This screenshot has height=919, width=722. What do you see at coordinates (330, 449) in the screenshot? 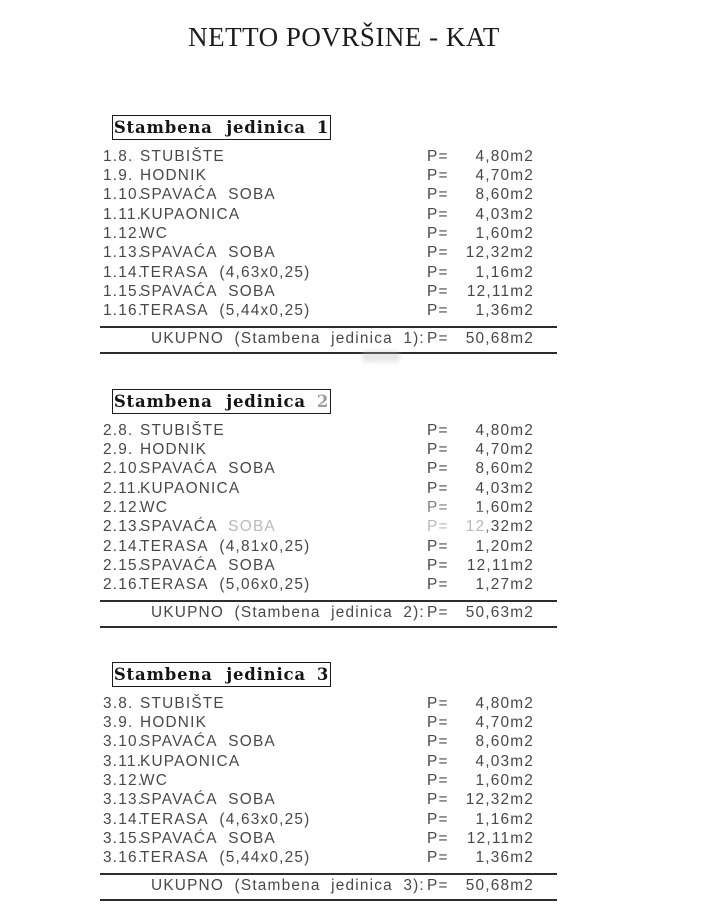
I see `table-row: 2.9. HODNIK P= 4,70m2` at bounding box center [330, 449].